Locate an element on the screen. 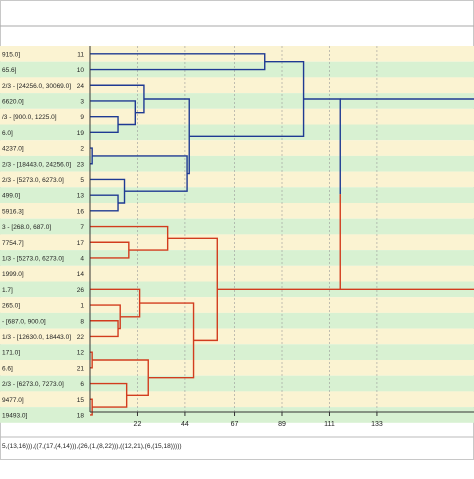  leaf-id: 4 is located at coordinates (82, 258).